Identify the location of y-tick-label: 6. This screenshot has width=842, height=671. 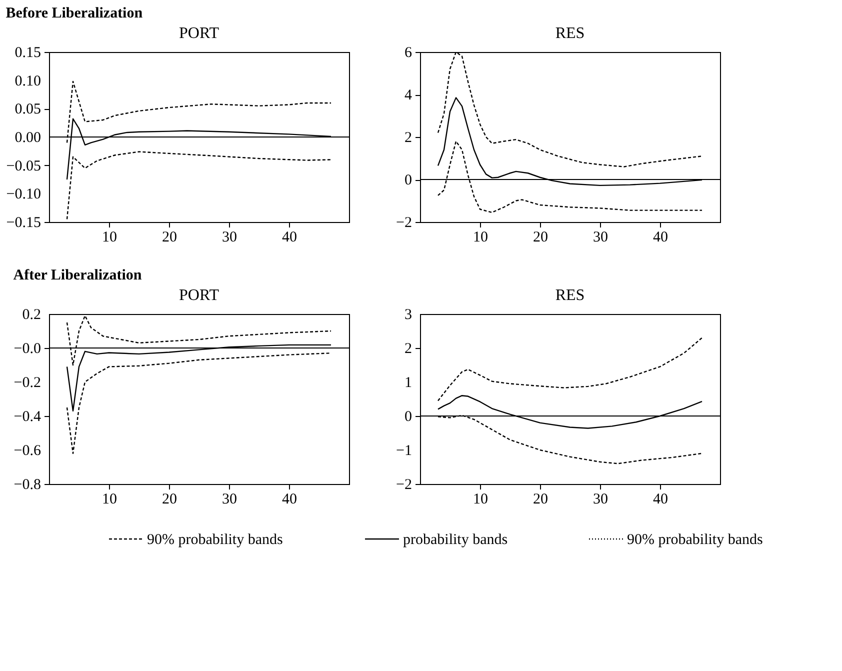
(408, 53).